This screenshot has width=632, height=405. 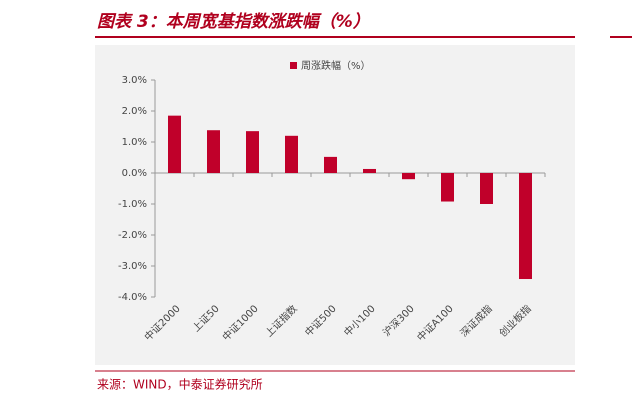 What do you see at coordinates (134, 80) in the screenshot?
I see `y-tick-label: 3.0%` at bounding box center [134, 80].